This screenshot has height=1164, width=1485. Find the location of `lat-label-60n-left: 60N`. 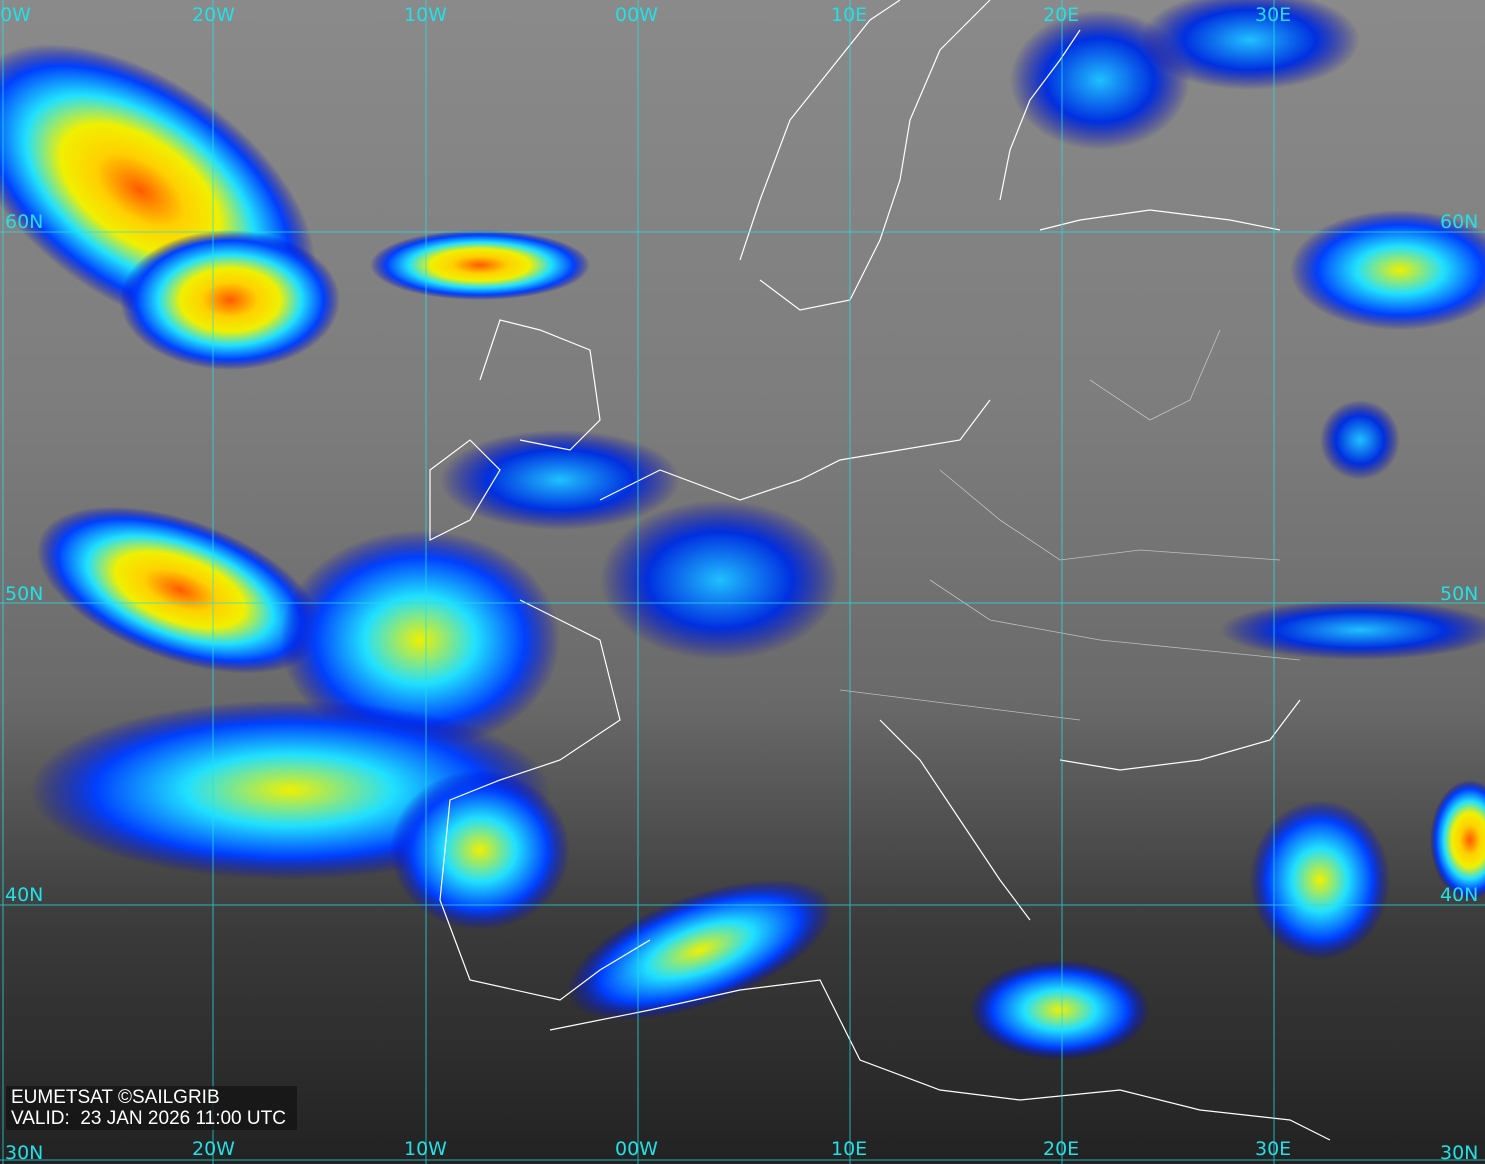

lat-label-60n-left: 60N is located at coordinates (24, 222).